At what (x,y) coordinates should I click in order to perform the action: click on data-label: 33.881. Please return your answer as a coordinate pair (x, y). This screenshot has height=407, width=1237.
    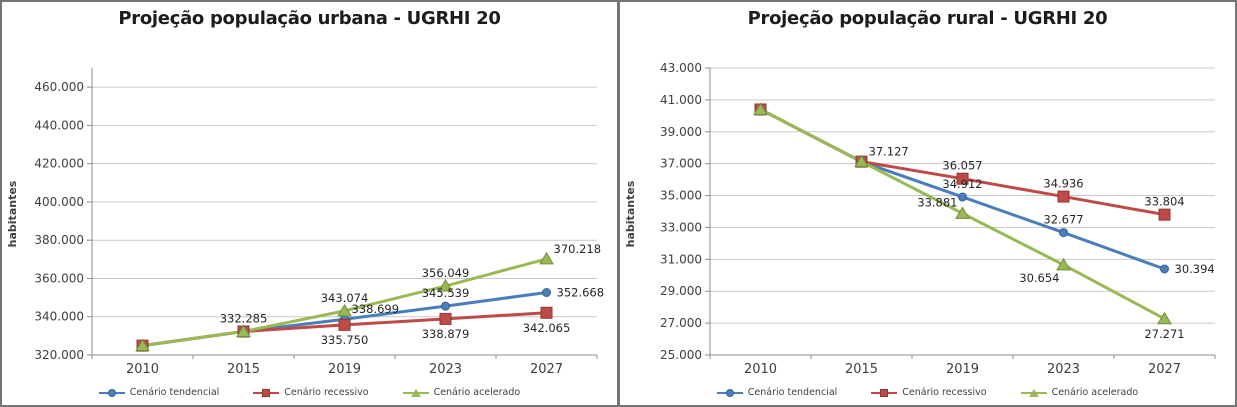
    Looking at the image, I should click on (937, 202).